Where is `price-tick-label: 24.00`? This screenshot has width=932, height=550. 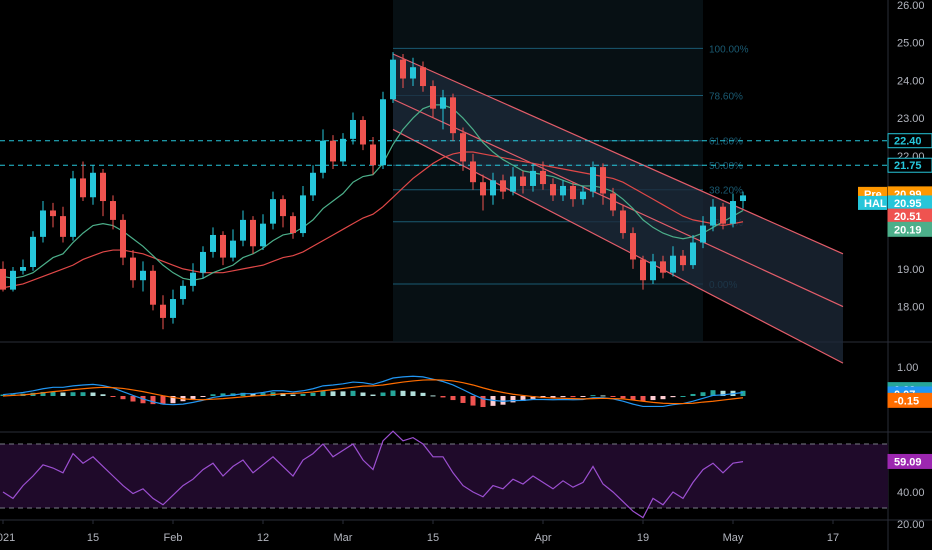 price-tick-label: 24.00 is located at coordinates (911, 81).